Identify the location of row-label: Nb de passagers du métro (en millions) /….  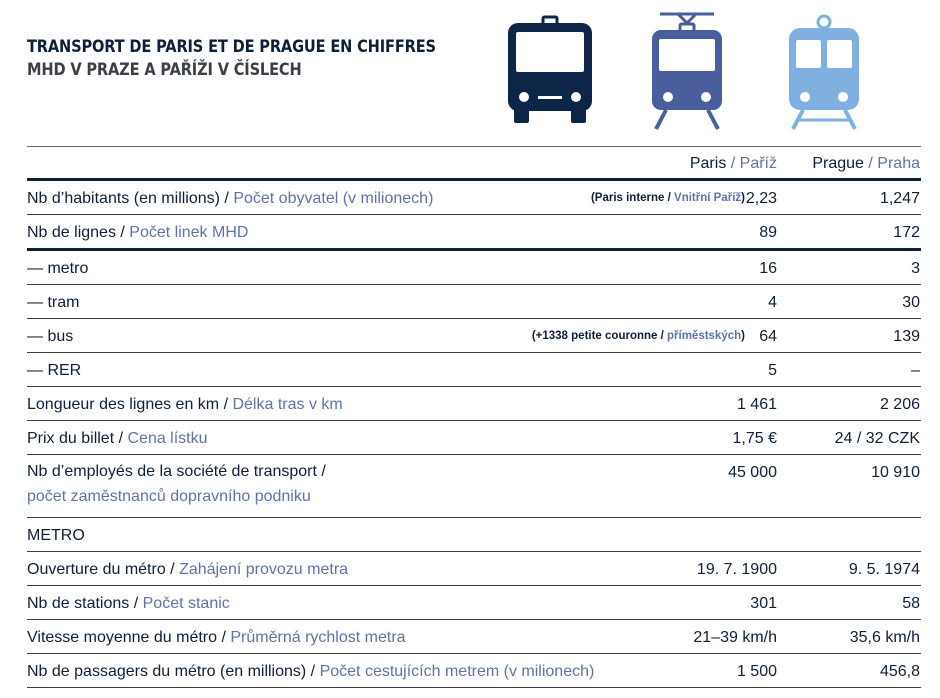
(311, 671).